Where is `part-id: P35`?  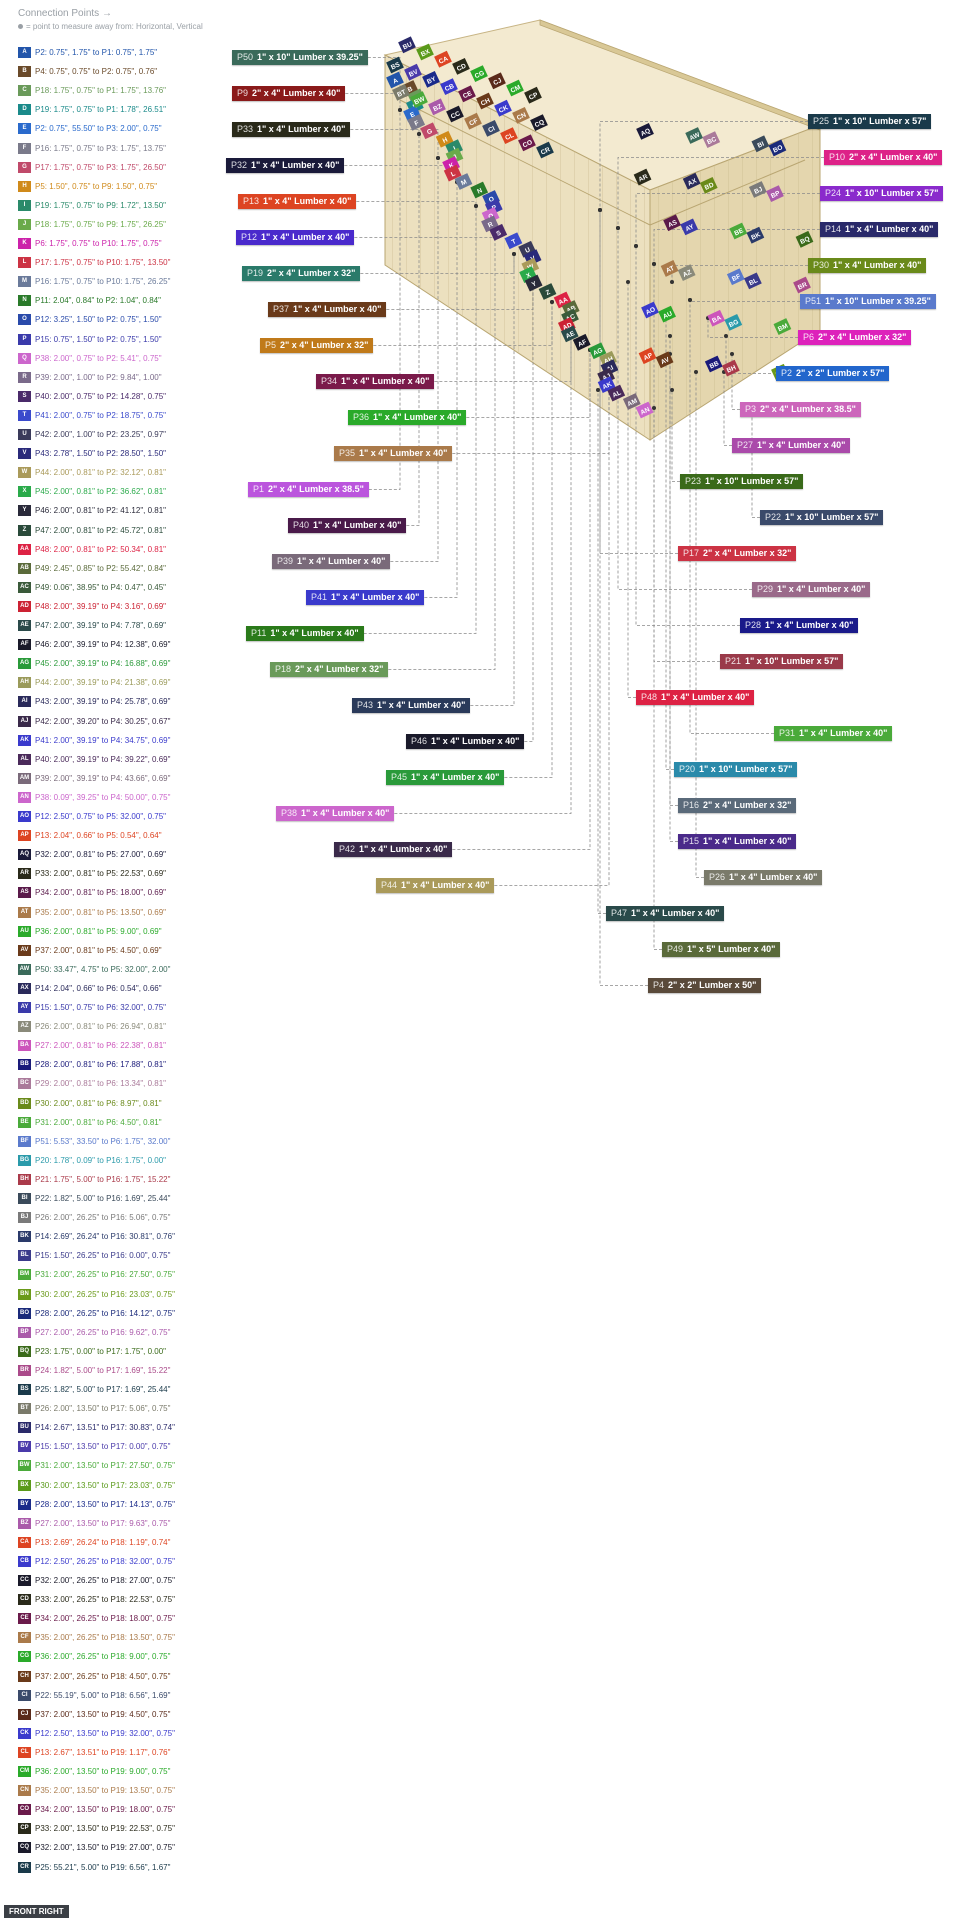
part-id: P35 is located at coordinates (347, 453).